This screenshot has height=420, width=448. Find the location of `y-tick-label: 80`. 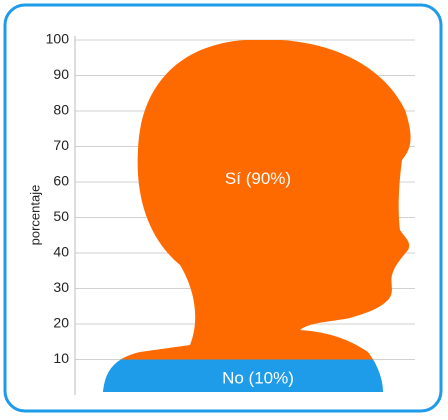

y-tick-label: 80 is located at coordinates (61, 110).